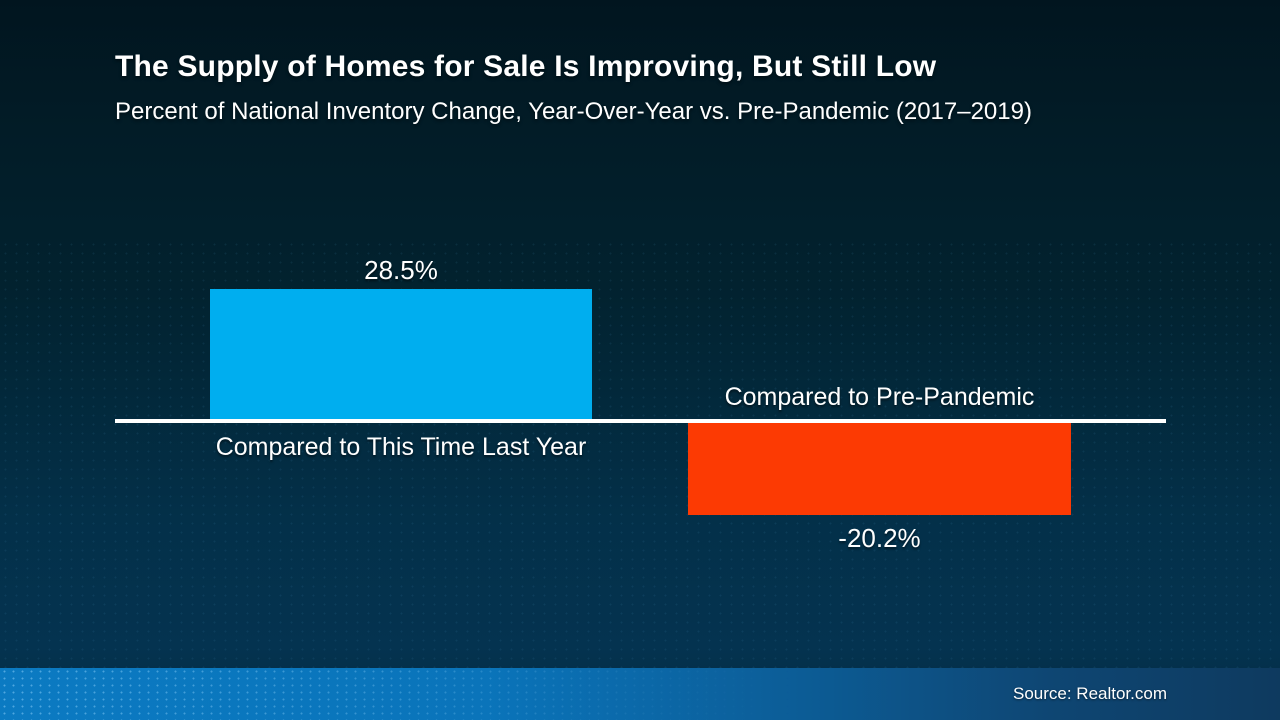 The width and height of the screenshot is (1280, 720). What do you see at coordinates (401, 447) in the screenshot?
I see `category-label-positive: Compared to This Time Last Year` at bounding box center [401, 447].